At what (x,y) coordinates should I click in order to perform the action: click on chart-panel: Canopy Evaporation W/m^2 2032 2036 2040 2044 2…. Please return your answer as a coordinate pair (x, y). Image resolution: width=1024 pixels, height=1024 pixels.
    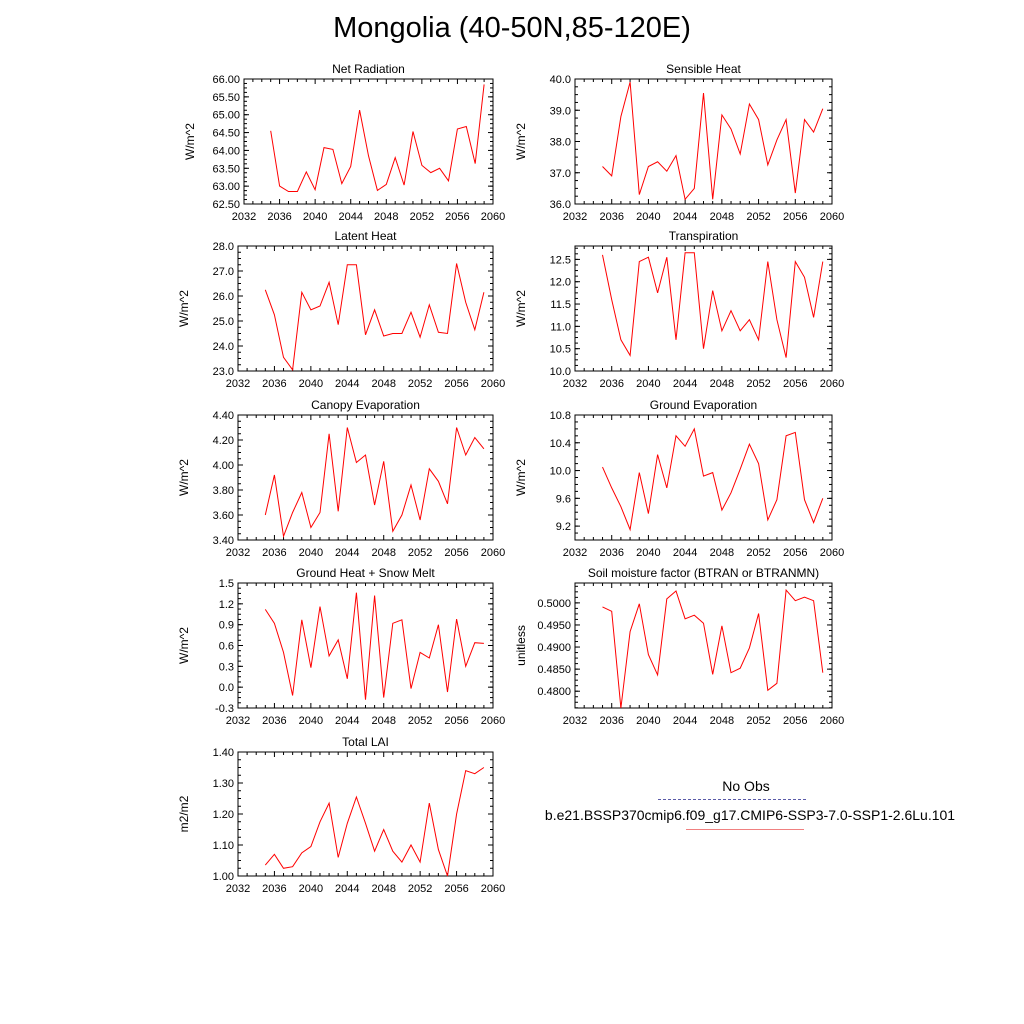
    Looking at the image, I should click on (341, 478).